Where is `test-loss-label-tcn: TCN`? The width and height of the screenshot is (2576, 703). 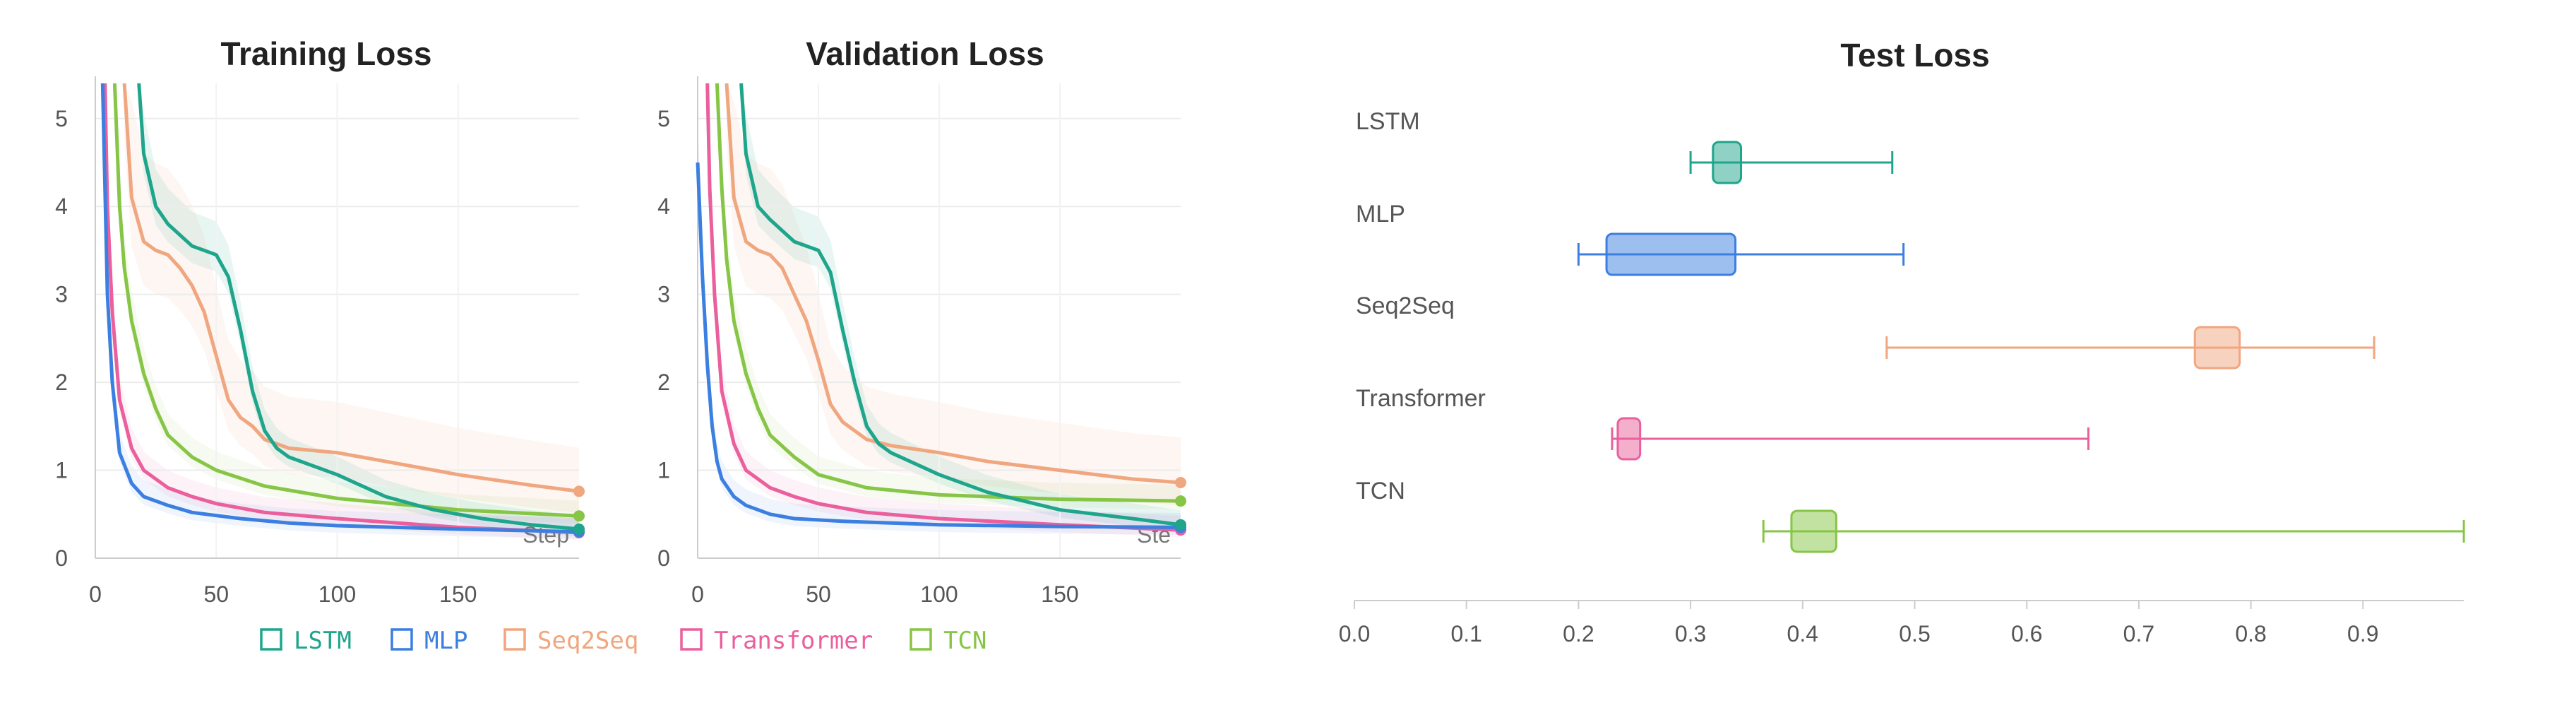
test-loss-label-tcn: TCN is located at coordinates (1380, 491).